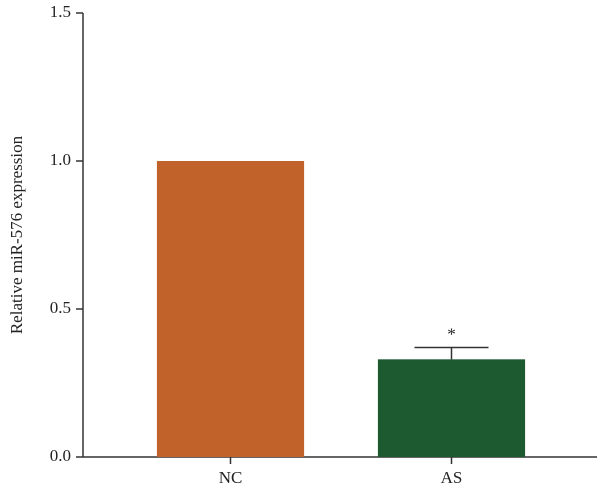  I want to click on error-bar, so click(451, 353).